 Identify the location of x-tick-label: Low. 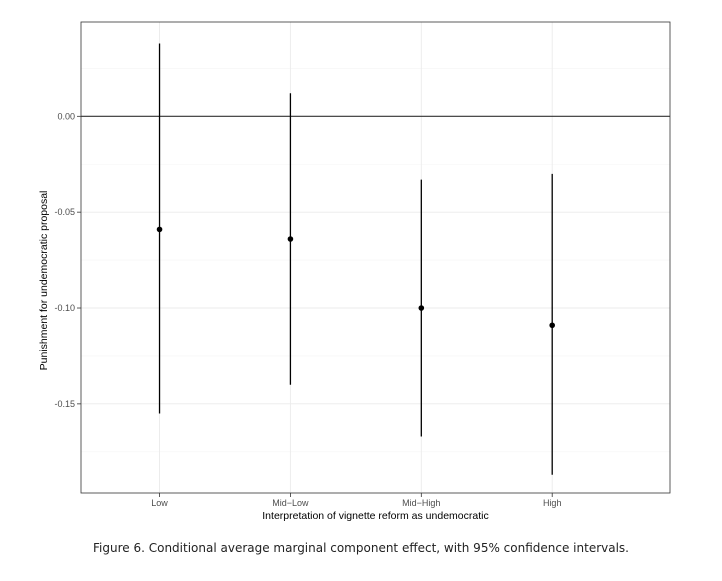
(159, 503).